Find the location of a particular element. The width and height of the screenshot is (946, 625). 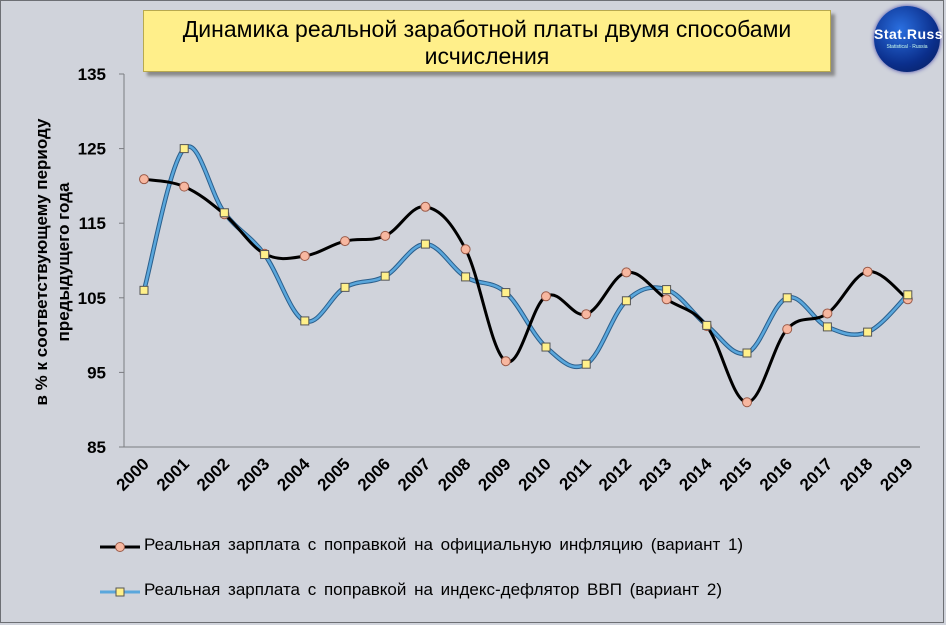

x-tick-label: 2016 is located at coordinates (776, 474).